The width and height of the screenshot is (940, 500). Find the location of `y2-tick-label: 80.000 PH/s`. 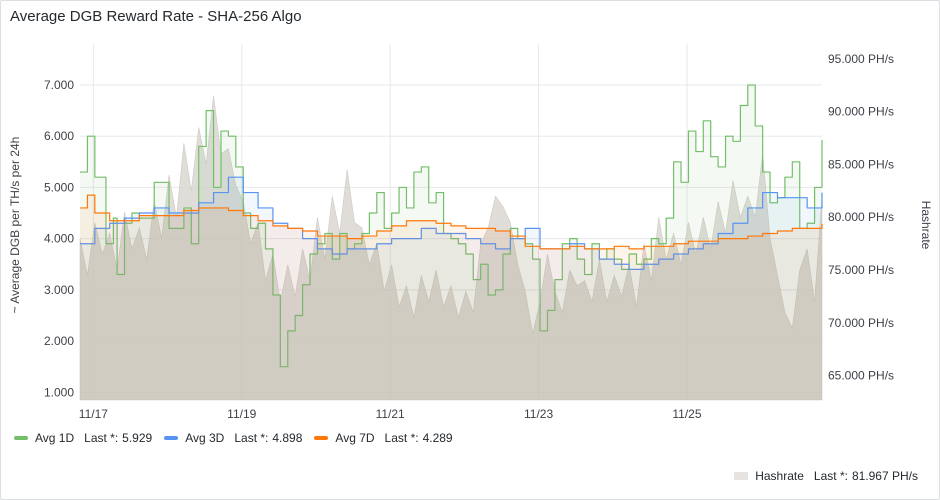

y2-tick-label: 80.000 PH/s is located at coordinates (861, 217).